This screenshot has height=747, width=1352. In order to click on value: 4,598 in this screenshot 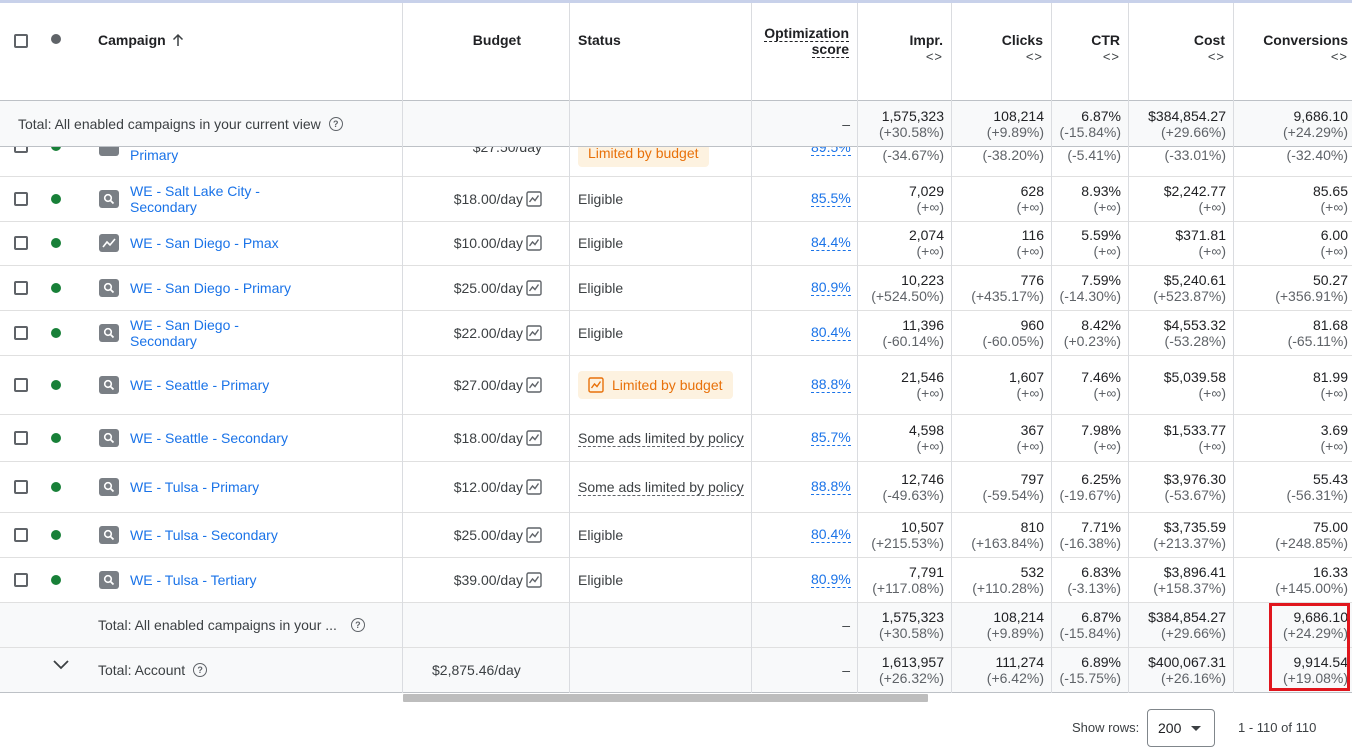, I will do `click(926, 430)`.